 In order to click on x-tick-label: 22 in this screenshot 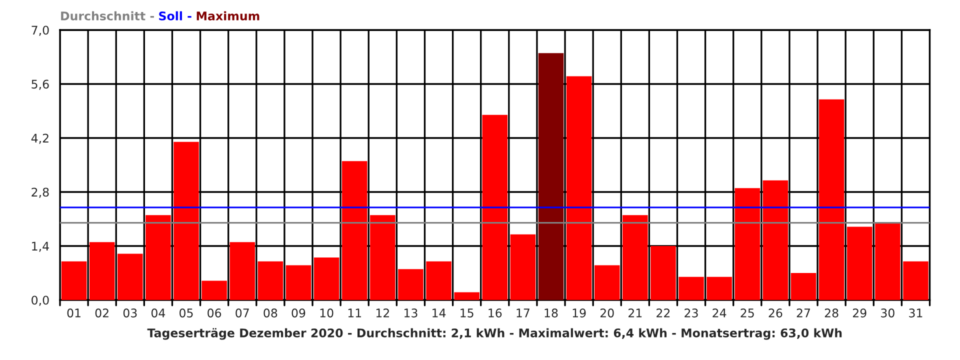, I will do `click(663, 313)`.